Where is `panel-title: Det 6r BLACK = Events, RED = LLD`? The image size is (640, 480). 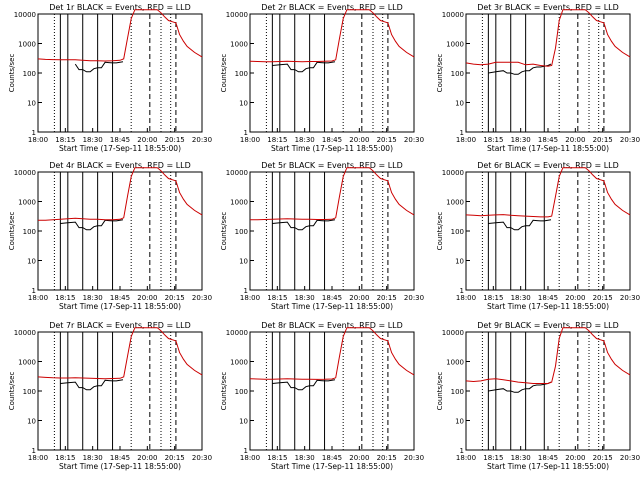
panel-title: Det 6r BLACK = Events, RED = LLD is located at coordinates (548, 165).